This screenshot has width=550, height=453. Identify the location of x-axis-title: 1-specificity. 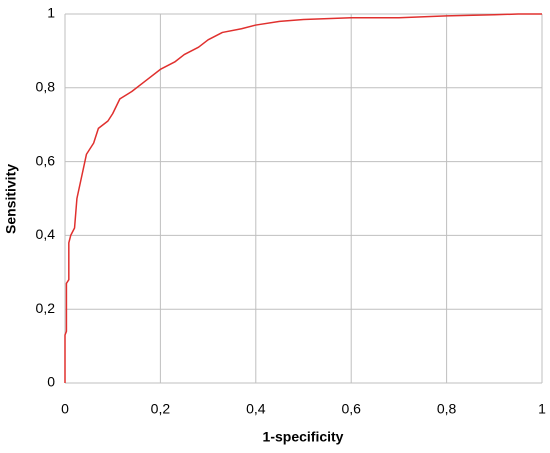
(303, 437).